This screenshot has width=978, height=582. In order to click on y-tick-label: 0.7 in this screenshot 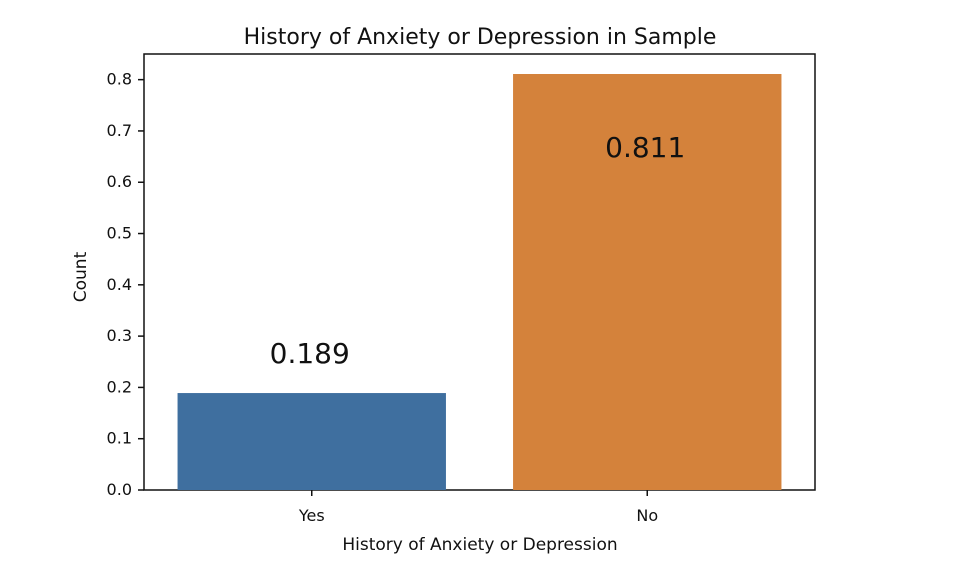, I will do `click(119, 130)`.